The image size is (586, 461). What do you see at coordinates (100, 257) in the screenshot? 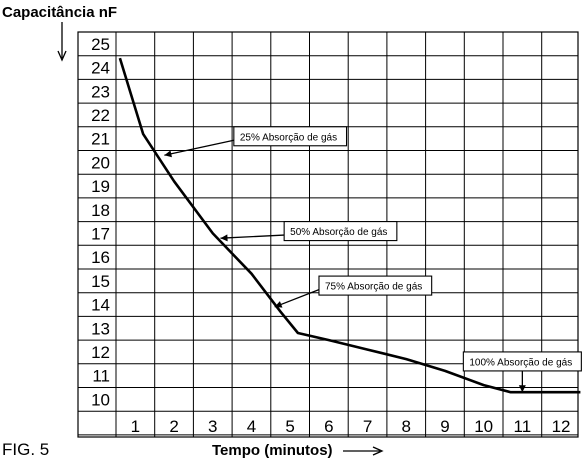
I see `y-tick-label: 16` at bounding box center [100, 257].